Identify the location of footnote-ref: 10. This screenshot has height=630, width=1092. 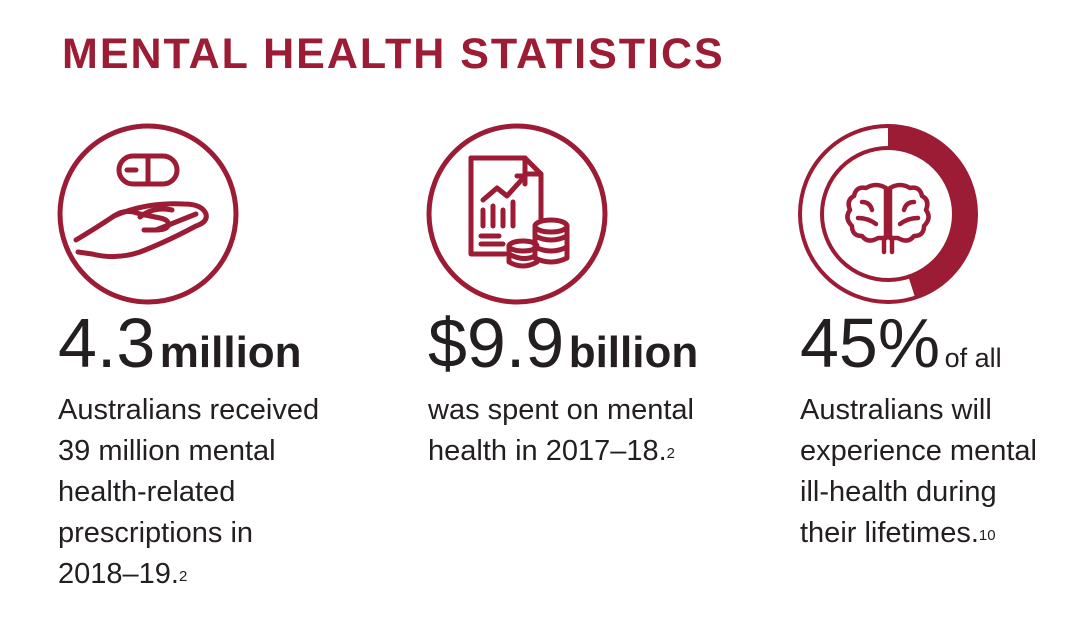
(987, 535).